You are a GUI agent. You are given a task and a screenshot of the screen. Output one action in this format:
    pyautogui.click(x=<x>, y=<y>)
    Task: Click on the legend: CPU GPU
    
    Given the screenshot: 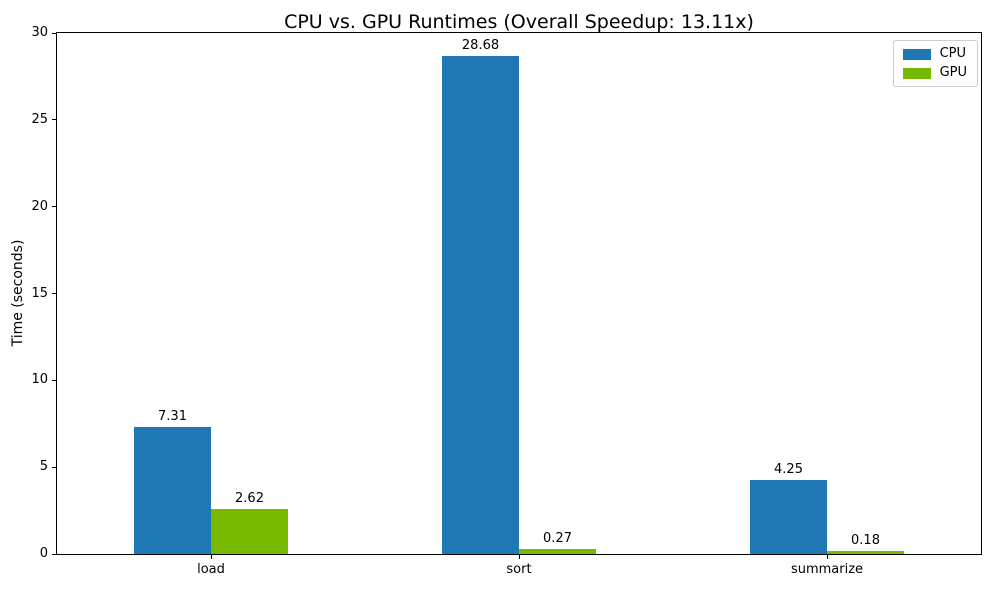 What is the action you would take?
    pyautogui.click(x=935, y=63)
    